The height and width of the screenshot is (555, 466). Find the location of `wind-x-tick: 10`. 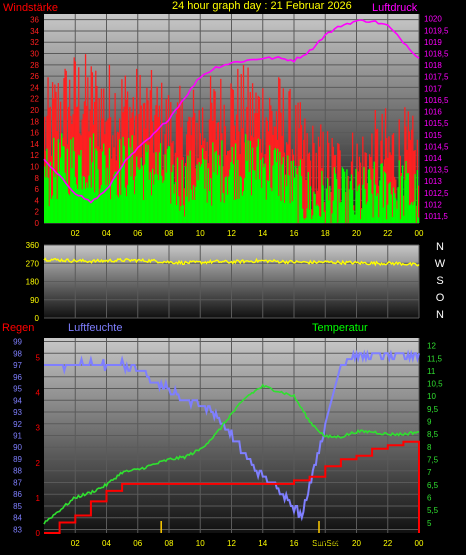

wind-x-tick: 10 is located at coordinates (200, 233).